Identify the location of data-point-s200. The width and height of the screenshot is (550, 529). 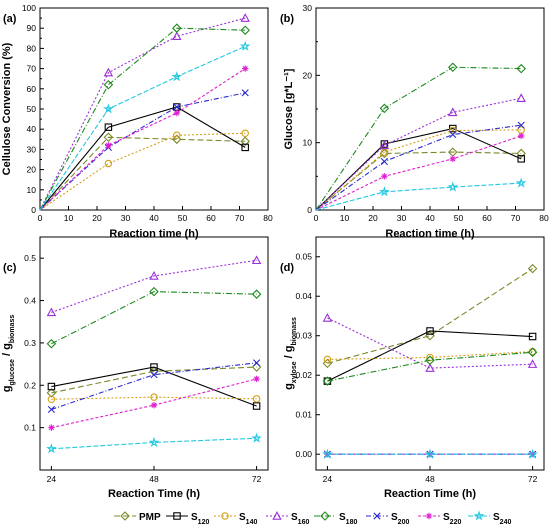
(521, 125).